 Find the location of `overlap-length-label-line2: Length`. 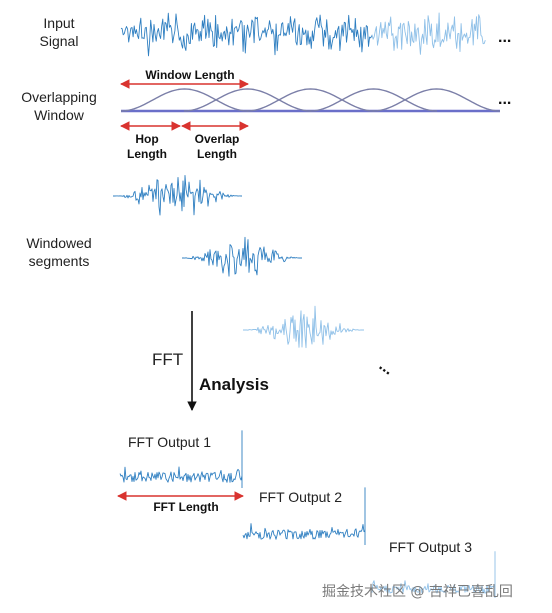

overlap-length-label-line2: Length is located at coordinates (217, 154).